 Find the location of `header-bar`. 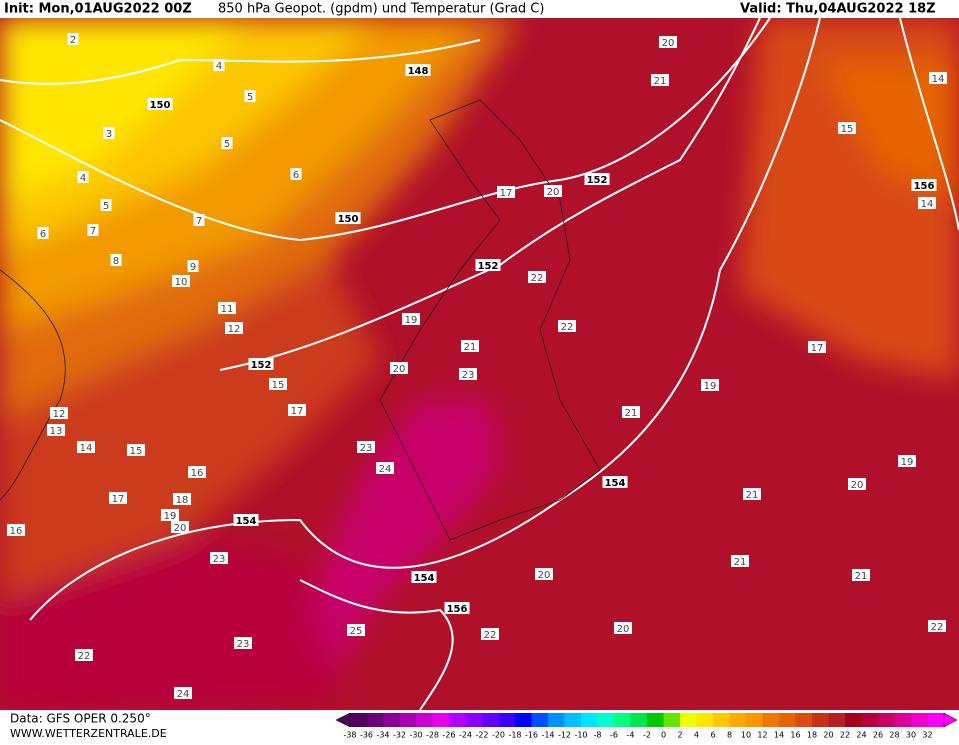

header-bar is located at coordinates (479, 9).